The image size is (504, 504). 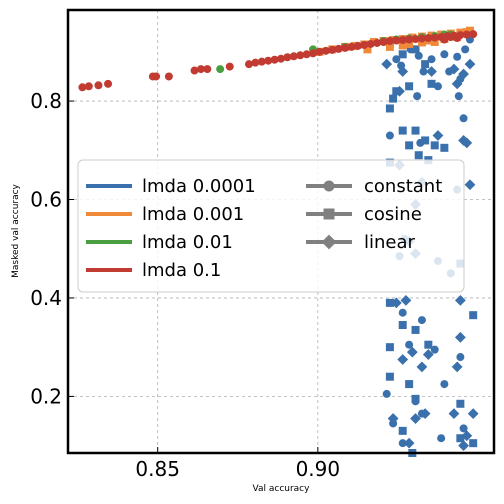 I want to click on legend-label-lambda: lmda 0.1, so click(x=181, y=270).